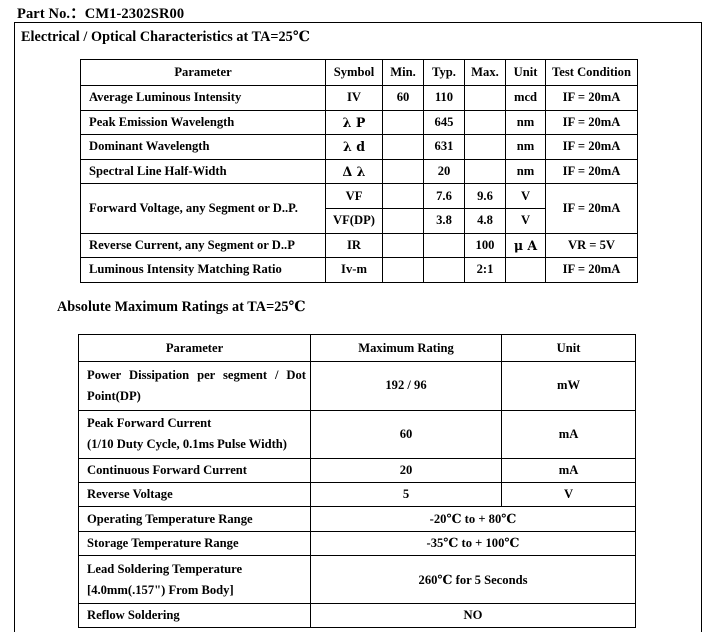  What do you see at coordinates (354, 98) in the screenshot?
I see `cell-symbol: IV` at bounding box center [354, 98].